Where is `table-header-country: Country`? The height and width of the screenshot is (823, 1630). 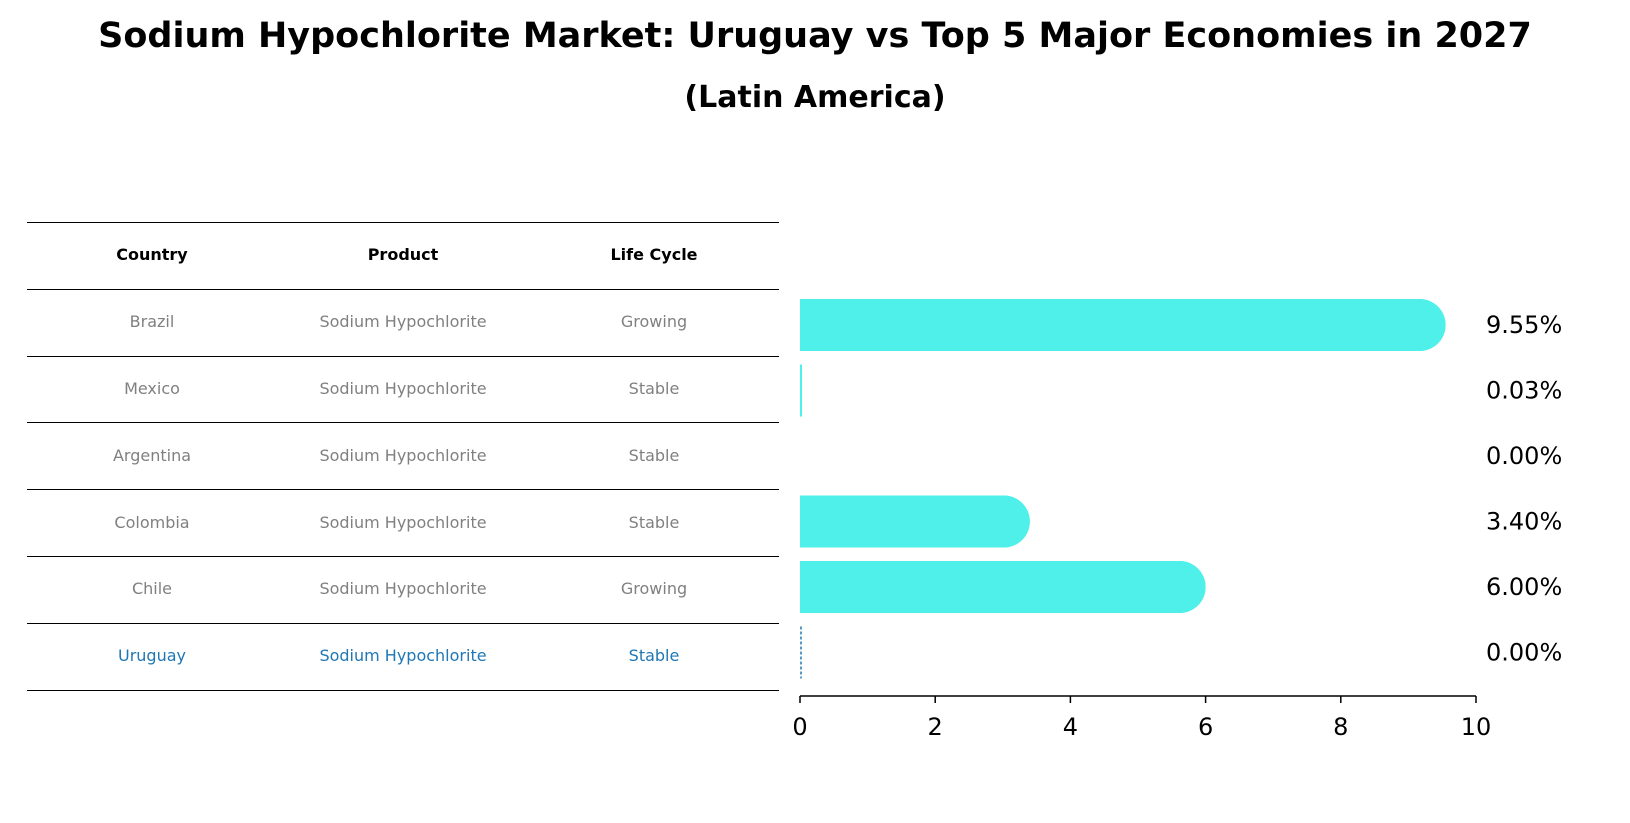
table-header-country: Country is located at coordinates (152, 255).